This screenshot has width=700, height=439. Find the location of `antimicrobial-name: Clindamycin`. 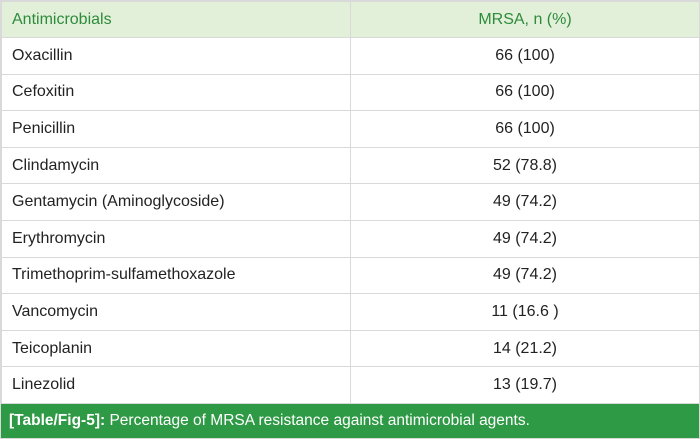

antimicrobial-name: Clindamycin is located at coordinates (176, 165).